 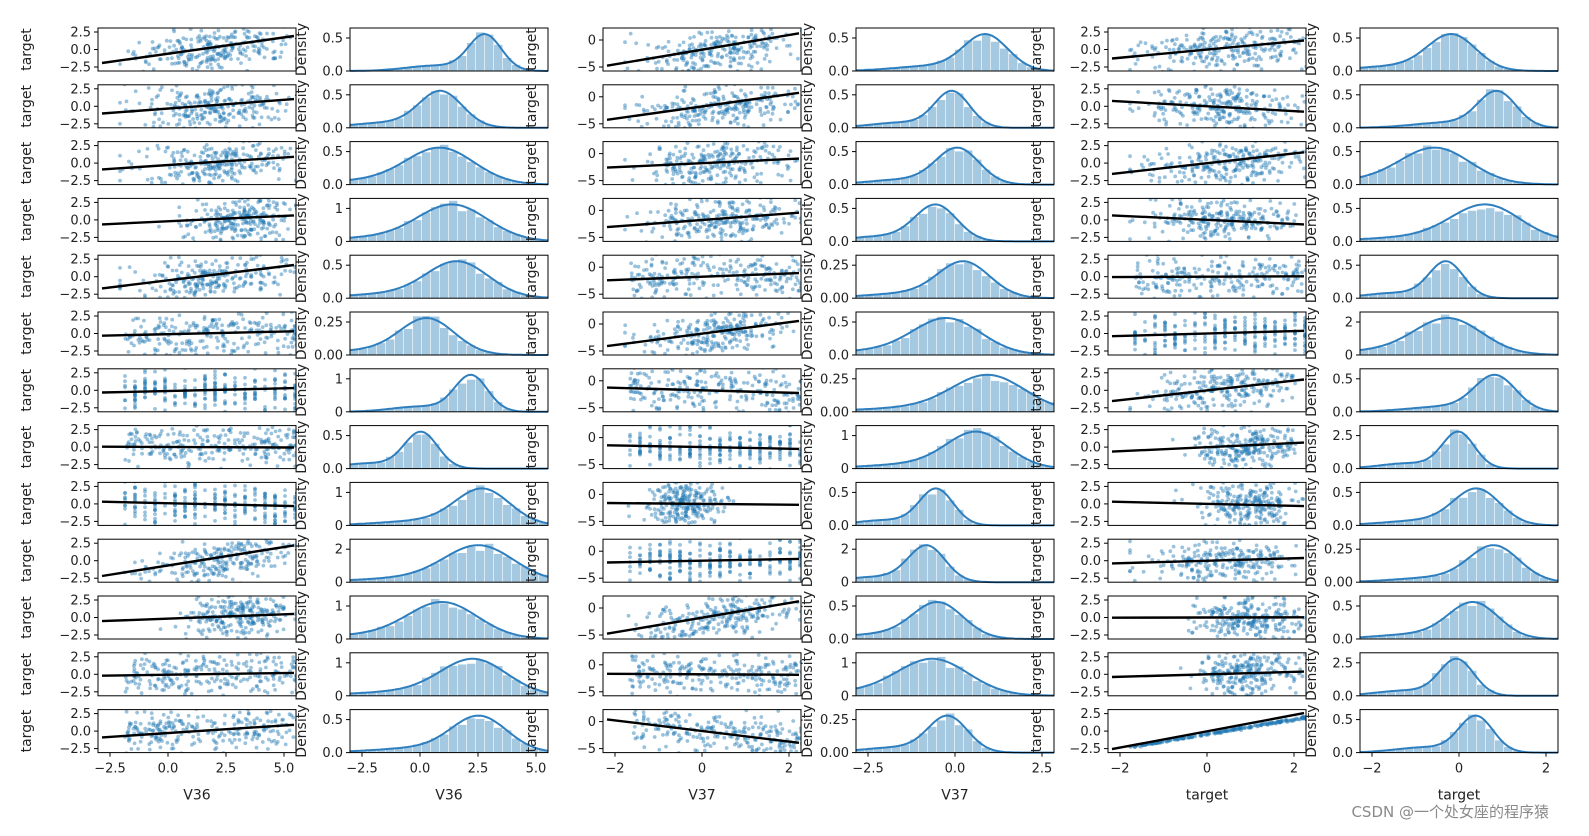 I want to click on scatter-panel-r13c5: 2.5 0.0 −2.5 target, so click(x=1168, y=732).